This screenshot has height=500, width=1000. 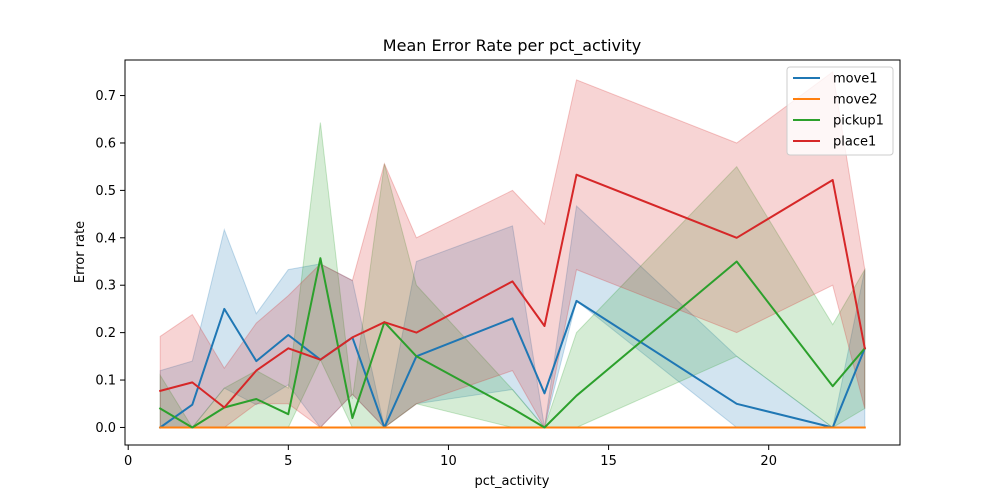 I want to click on legend-label-place1: place1, so click(x=854, y=142).